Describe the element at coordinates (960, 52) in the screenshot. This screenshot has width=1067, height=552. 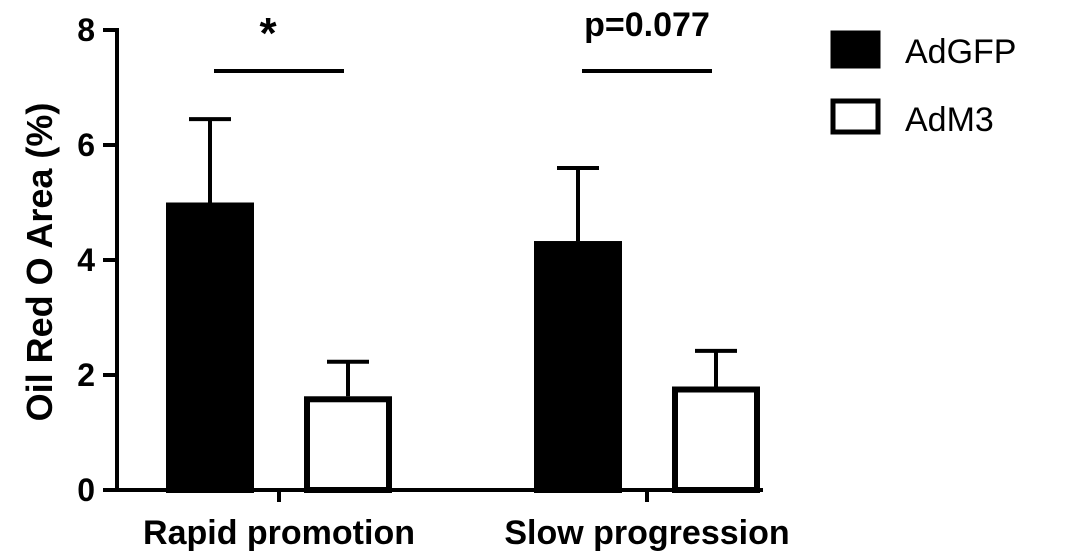
I see `legend-label-adgfp: AdGFP` at that location.